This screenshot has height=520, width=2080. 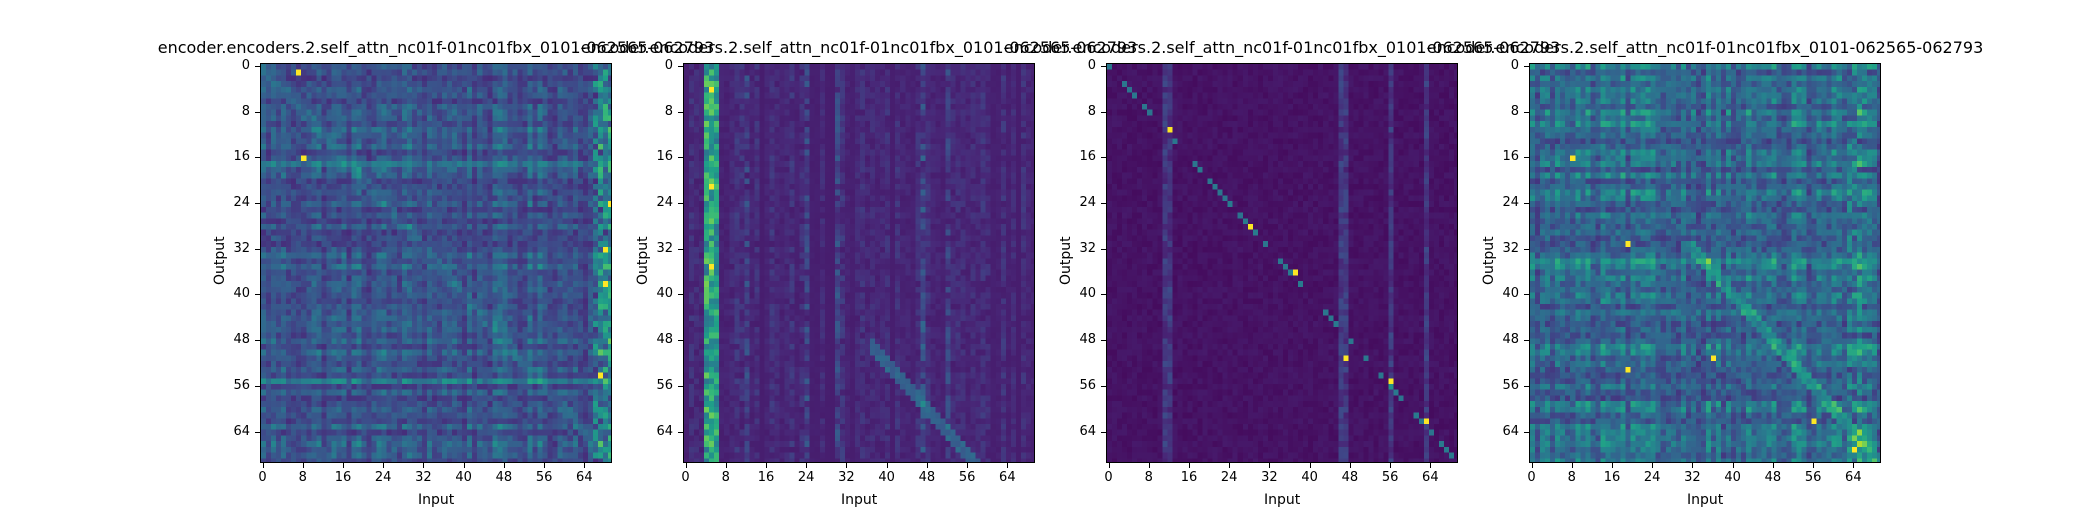 I want to click on y-tick-label: 32, so click(x=1087, y=248).